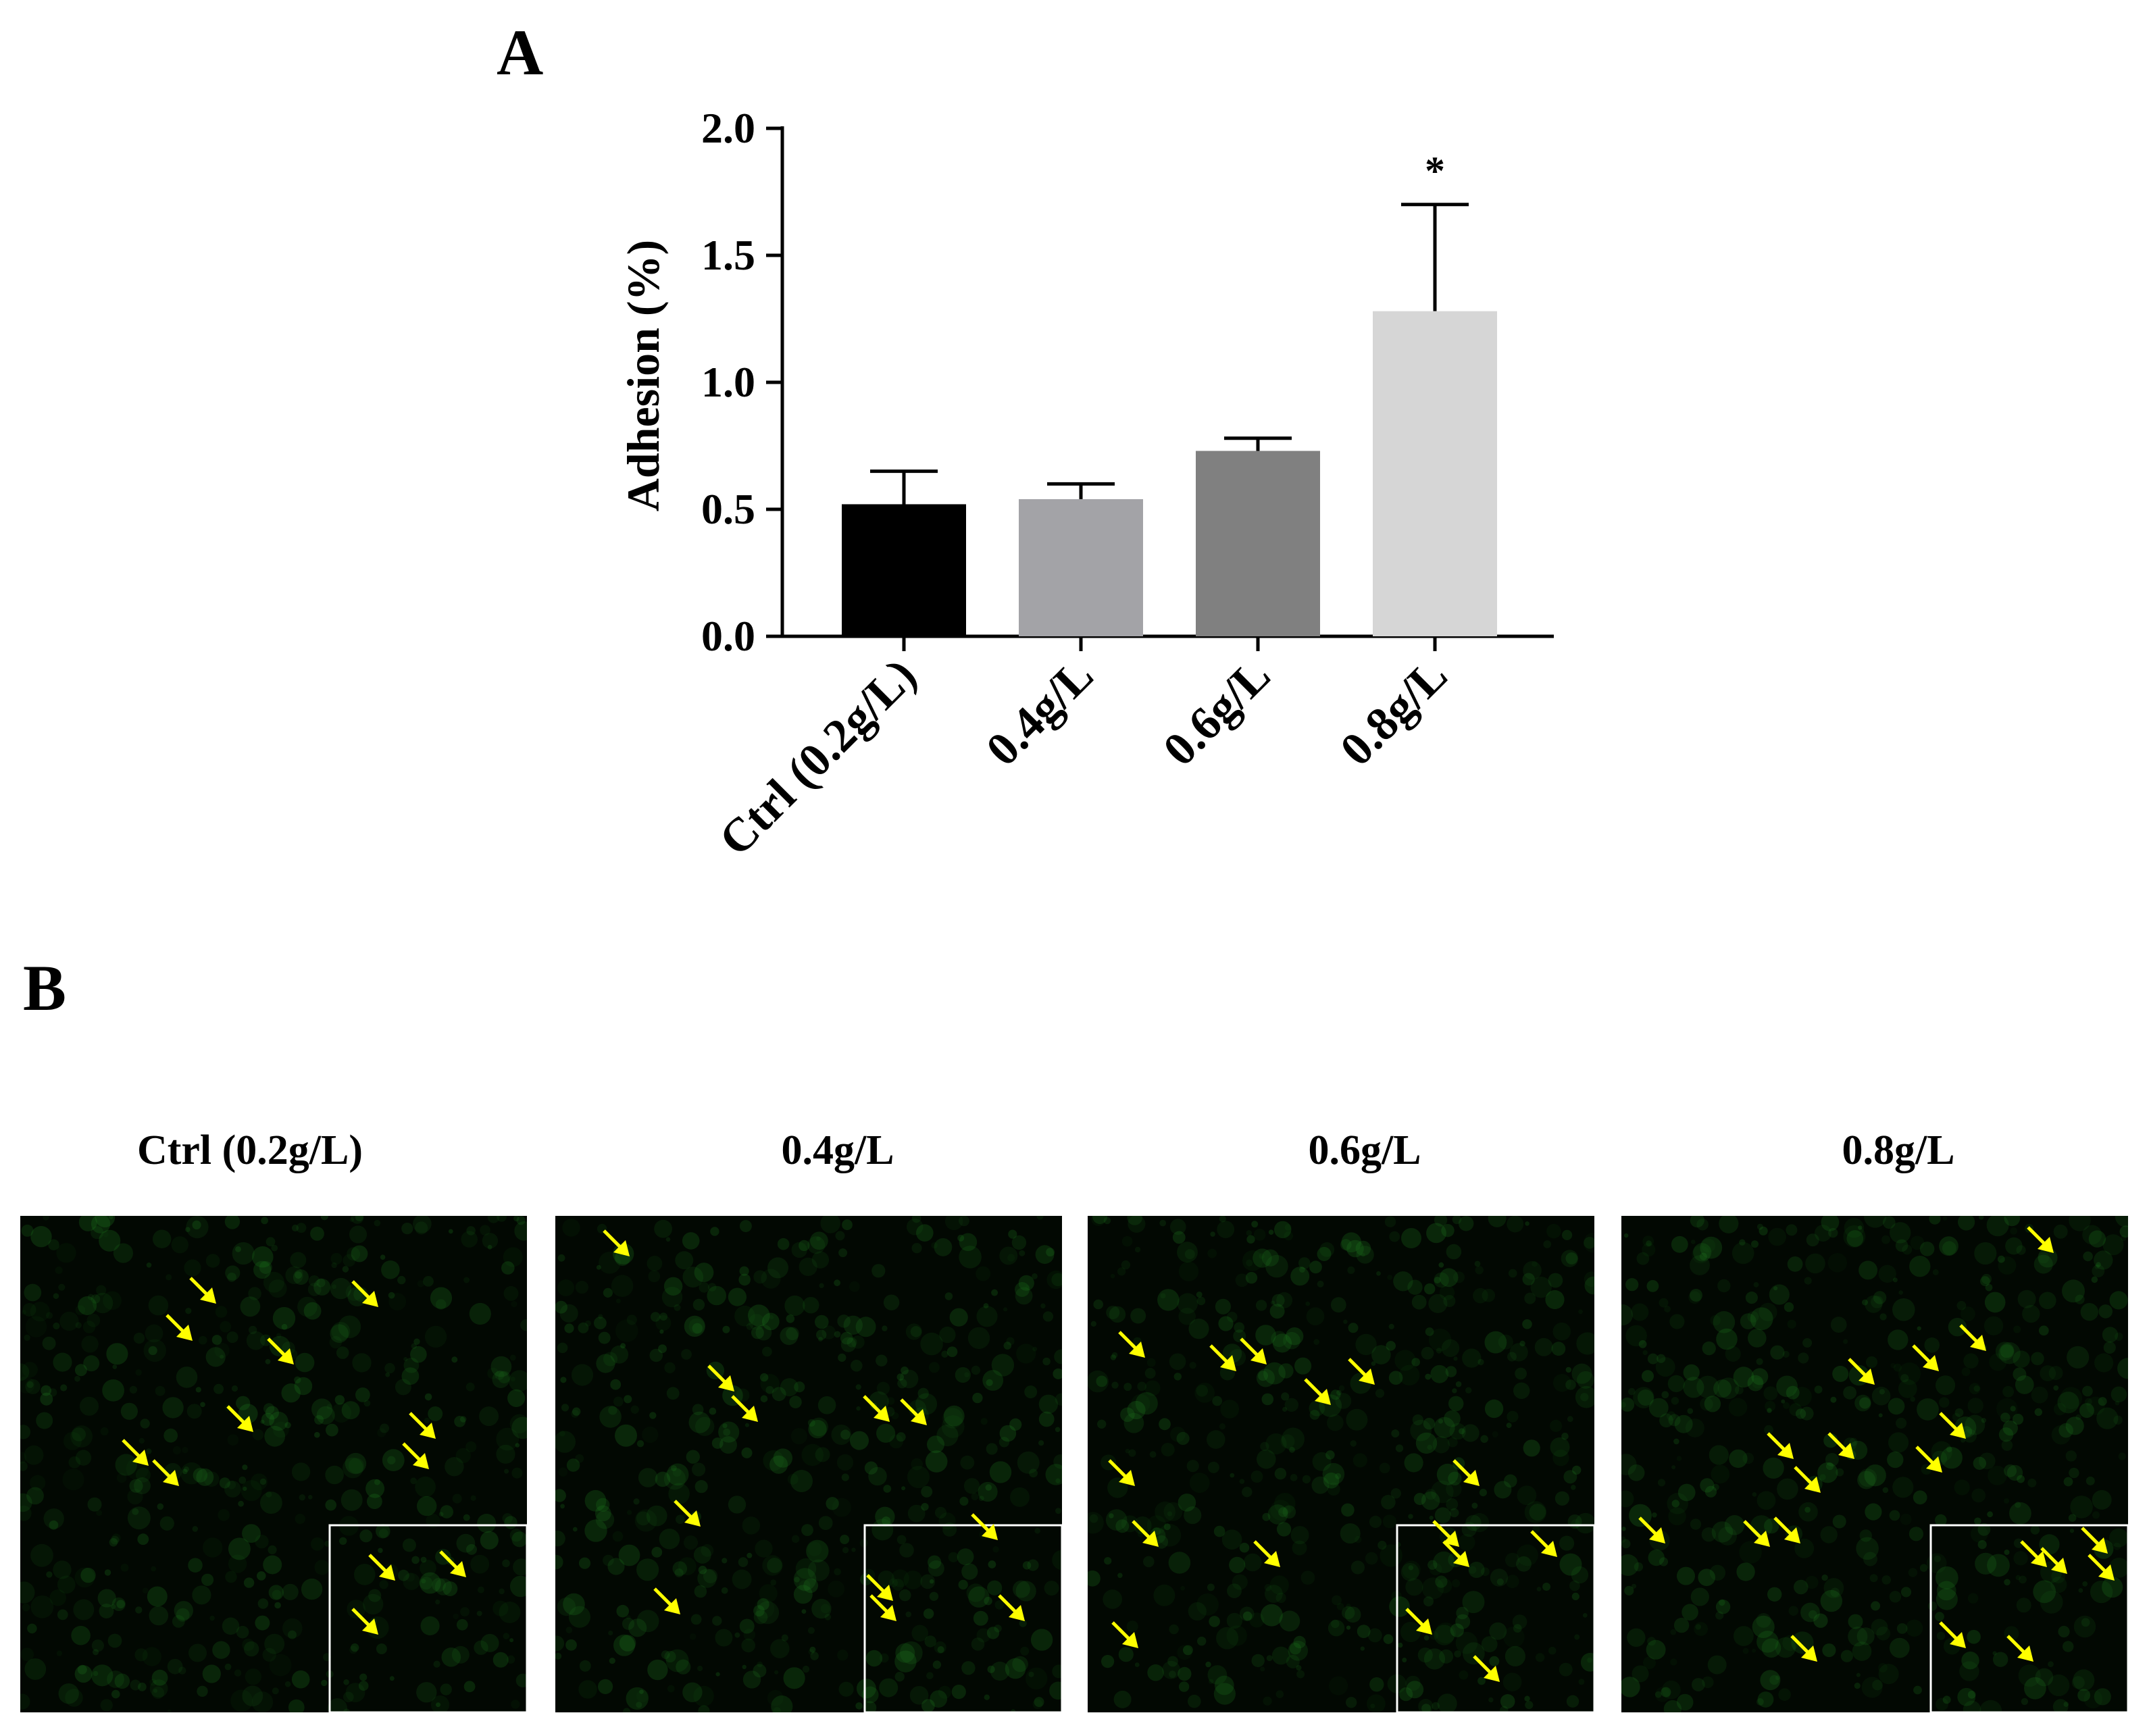 This screenshot has height=1736, width=2149. Describe the element at coordinates (520, 52) in the screenshot. I see `panel-a-label: A` at that location.